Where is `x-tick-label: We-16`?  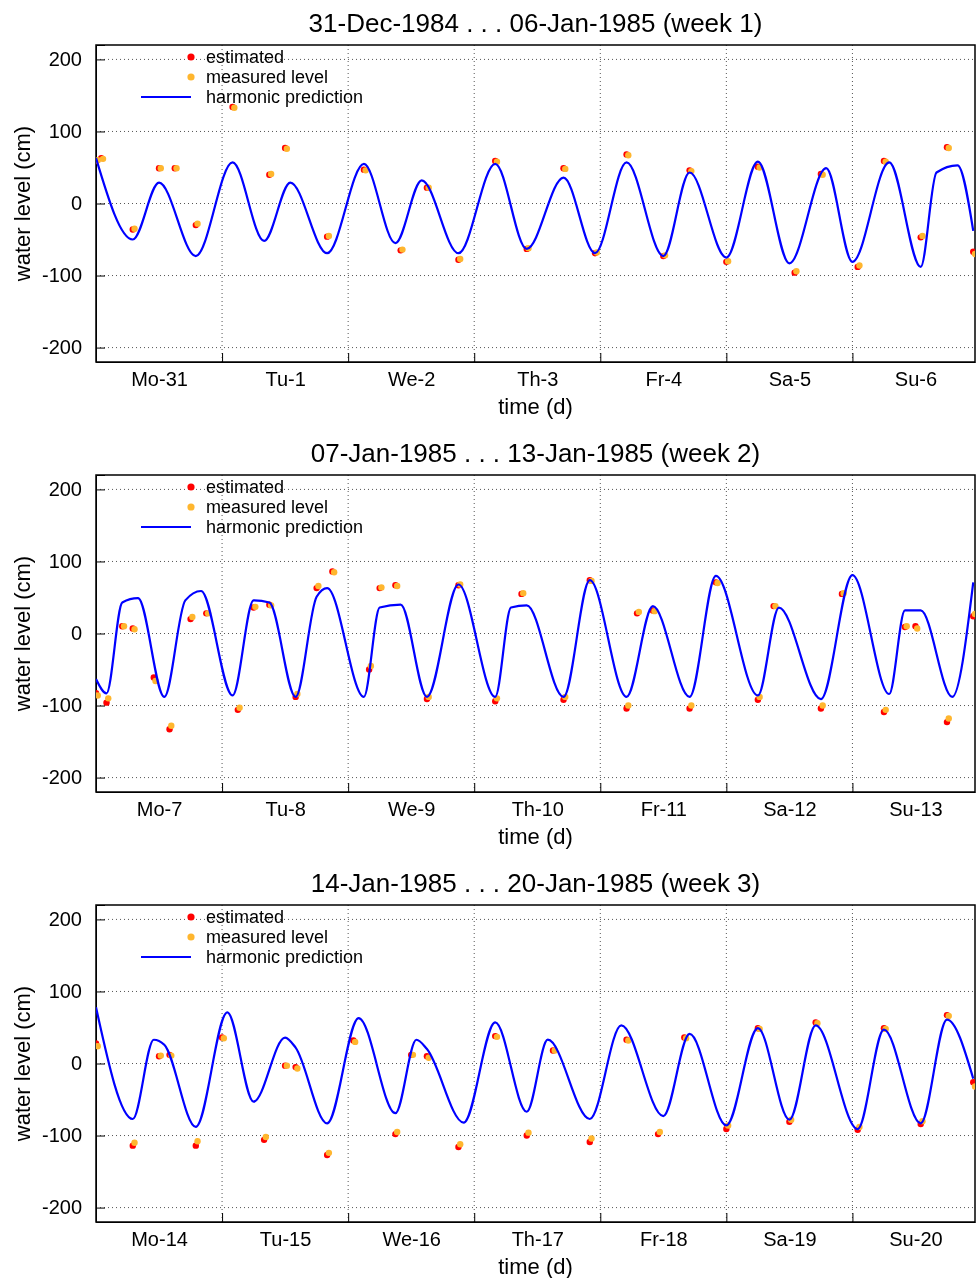 x-tick-label: We-16 is located at coordinates (411, 1239).